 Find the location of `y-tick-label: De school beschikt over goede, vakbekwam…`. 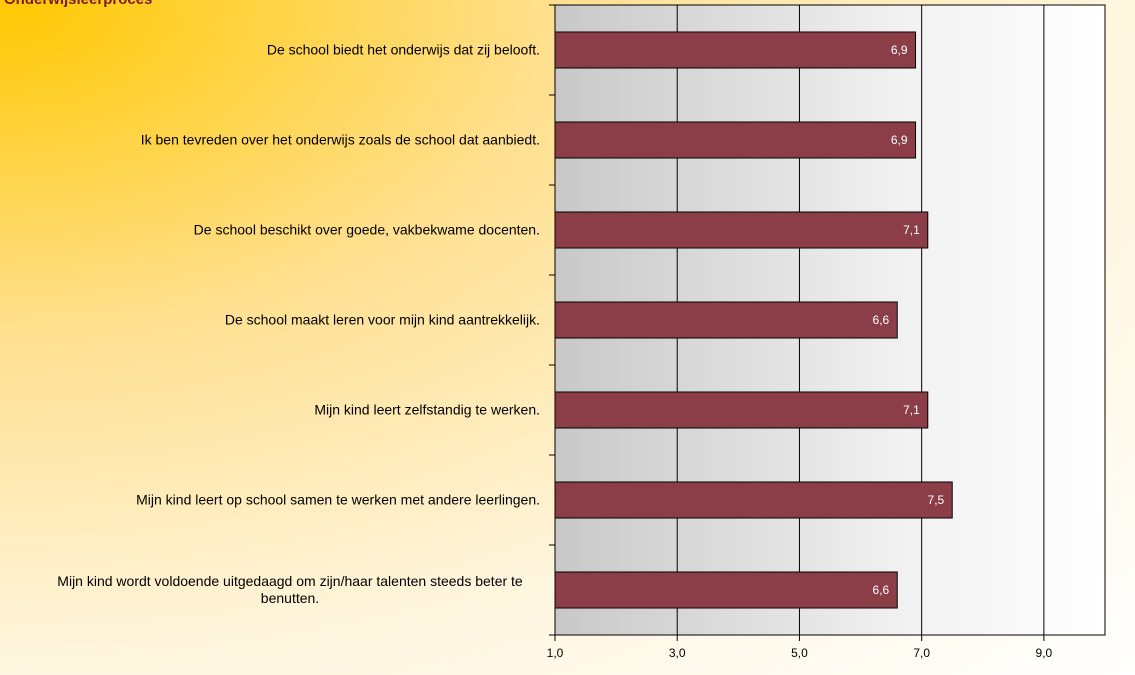

y-tick-label: De school beschikt over goede, vakbekwam… is located at coordinates (290, 230).